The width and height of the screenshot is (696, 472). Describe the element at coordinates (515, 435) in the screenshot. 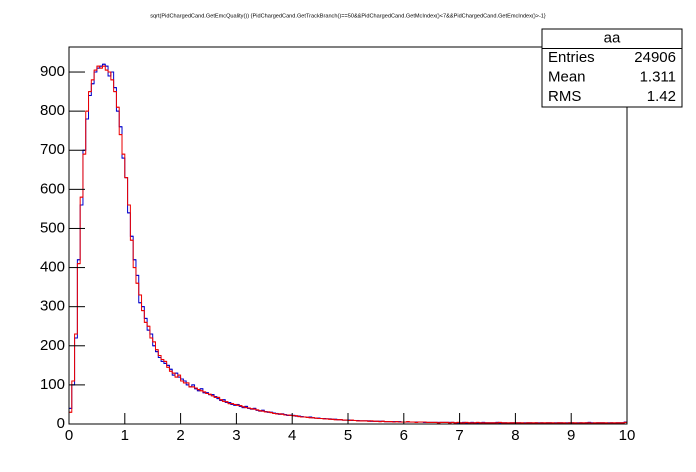

I see `x-tick-label: 8` at that location.